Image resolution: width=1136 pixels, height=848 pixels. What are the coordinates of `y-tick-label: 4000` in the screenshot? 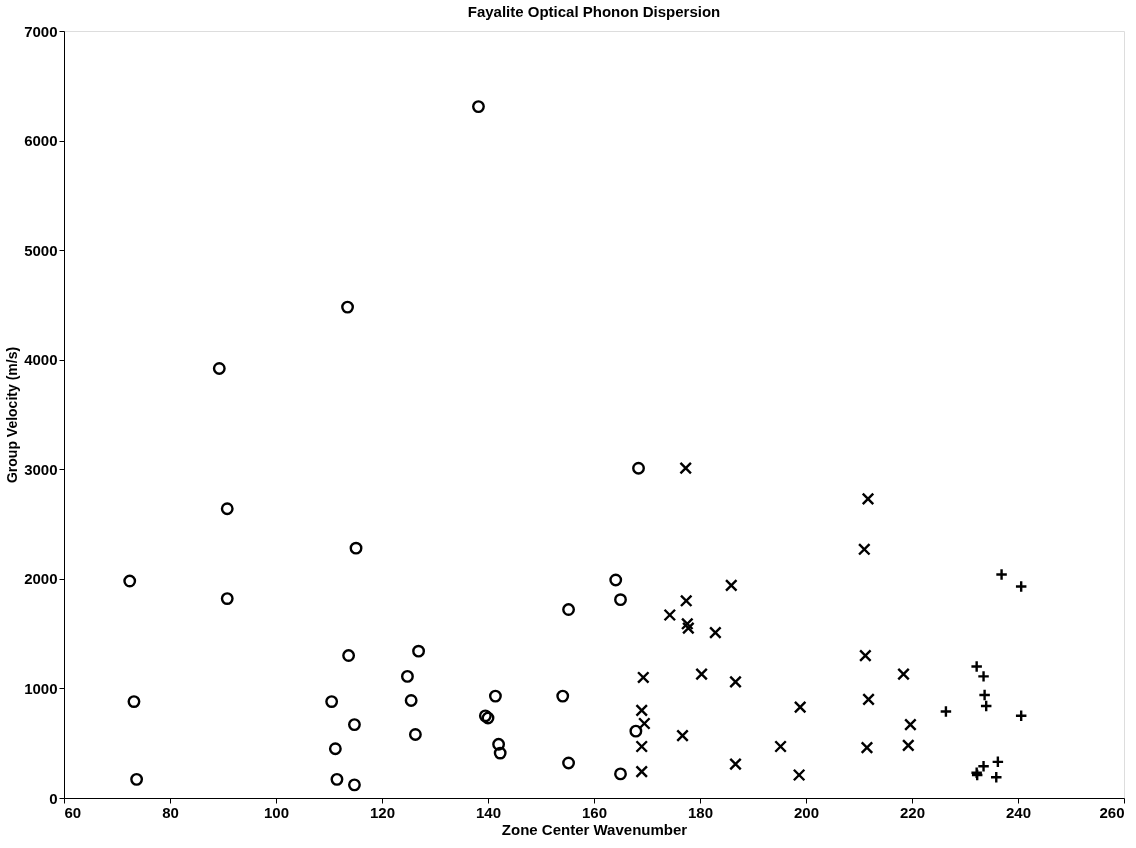 It's located at (41, 360).